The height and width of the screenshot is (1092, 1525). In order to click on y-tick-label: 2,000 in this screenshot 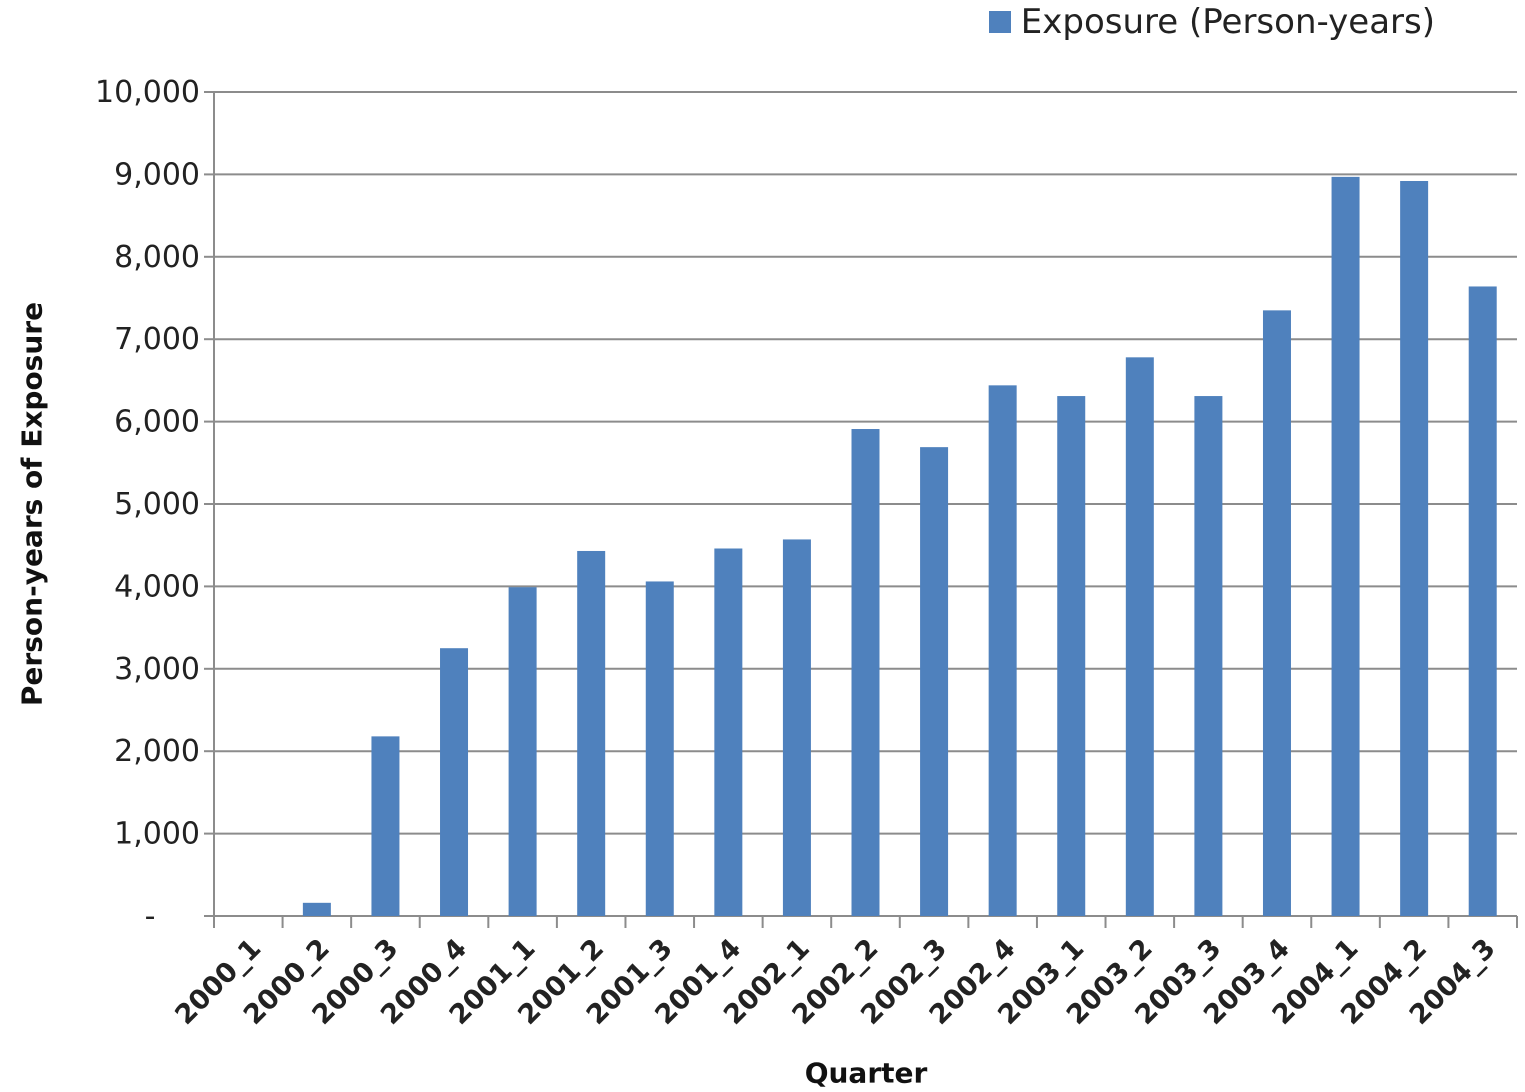, I will do `click(157, 751)`.